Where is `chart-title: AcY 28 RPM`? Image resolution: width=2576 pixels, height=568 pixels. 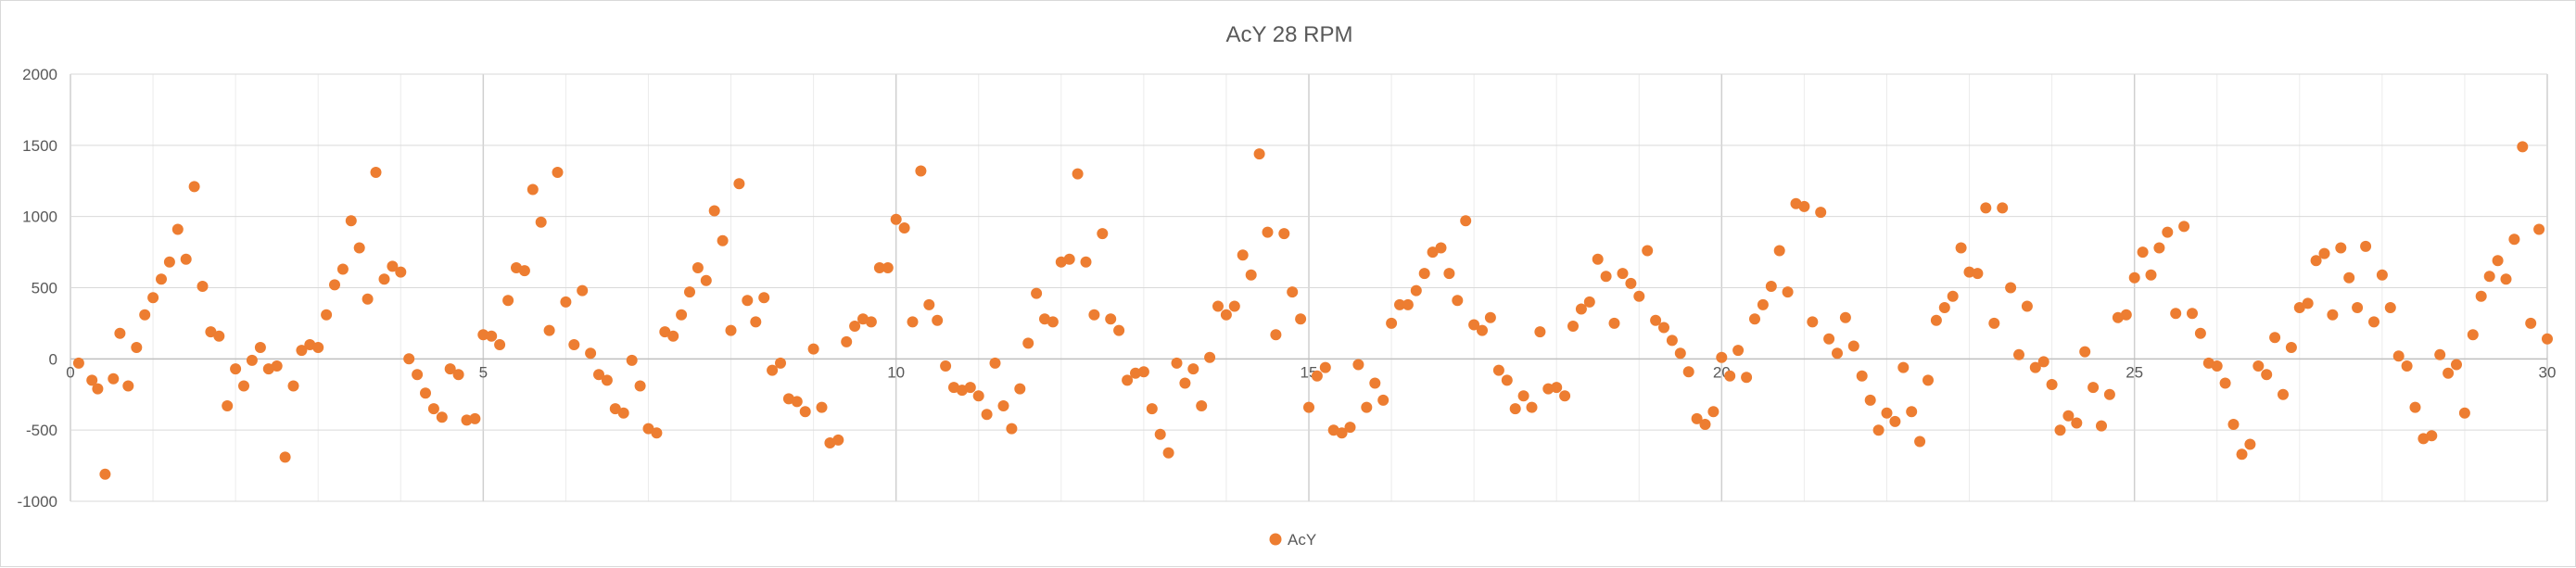
chart-title: AcY 28 RPM is located at coordinates (1289, 34).